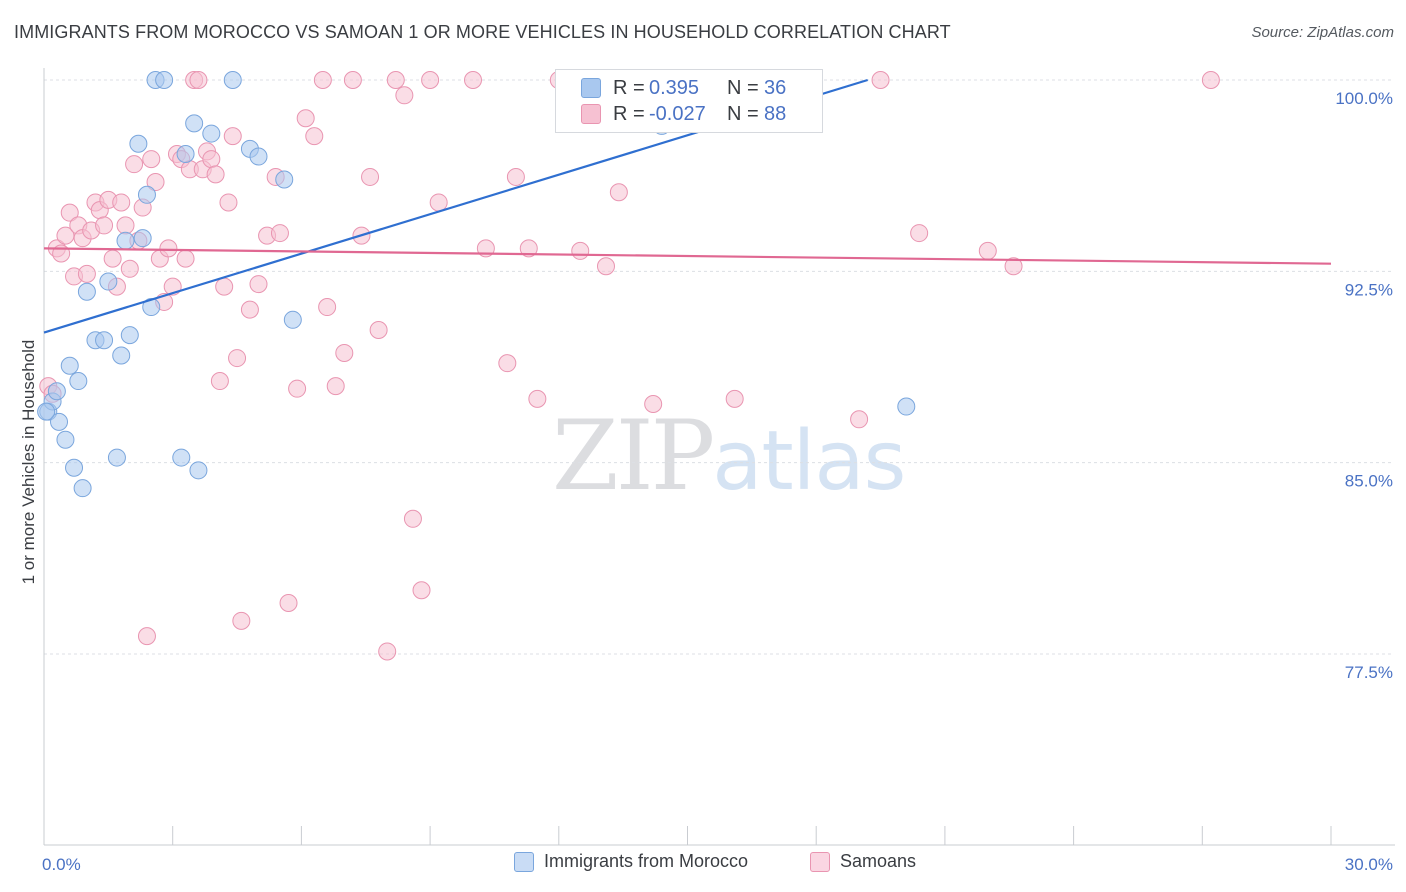 The width and height of the screenshot is (1406, 892). Describe the element at coordinates (1369, 864) in the screenshot. I see `x-tick-label: 30.0%` at that location.